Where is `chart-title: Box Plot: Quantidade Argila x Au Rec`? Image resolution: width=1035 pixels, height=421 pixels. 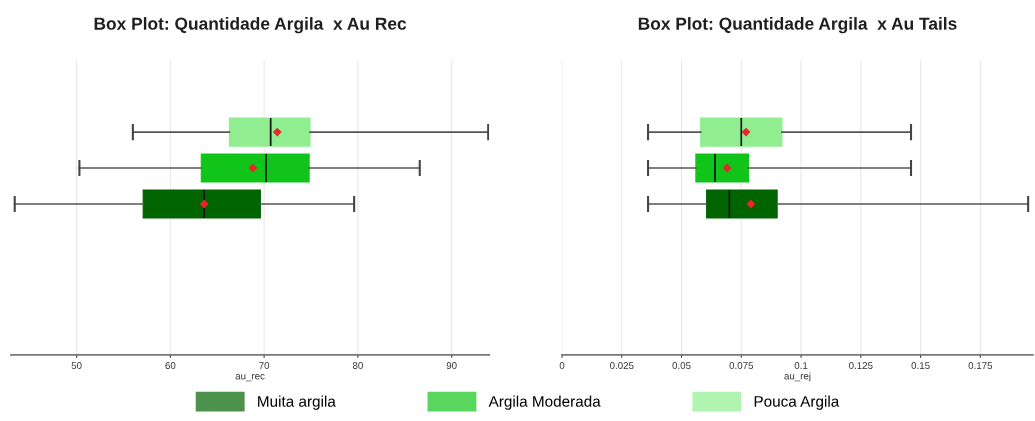
chart-title: Box Plot: Quantidade Argila x Au Rec is located at coordinates (250, 25).